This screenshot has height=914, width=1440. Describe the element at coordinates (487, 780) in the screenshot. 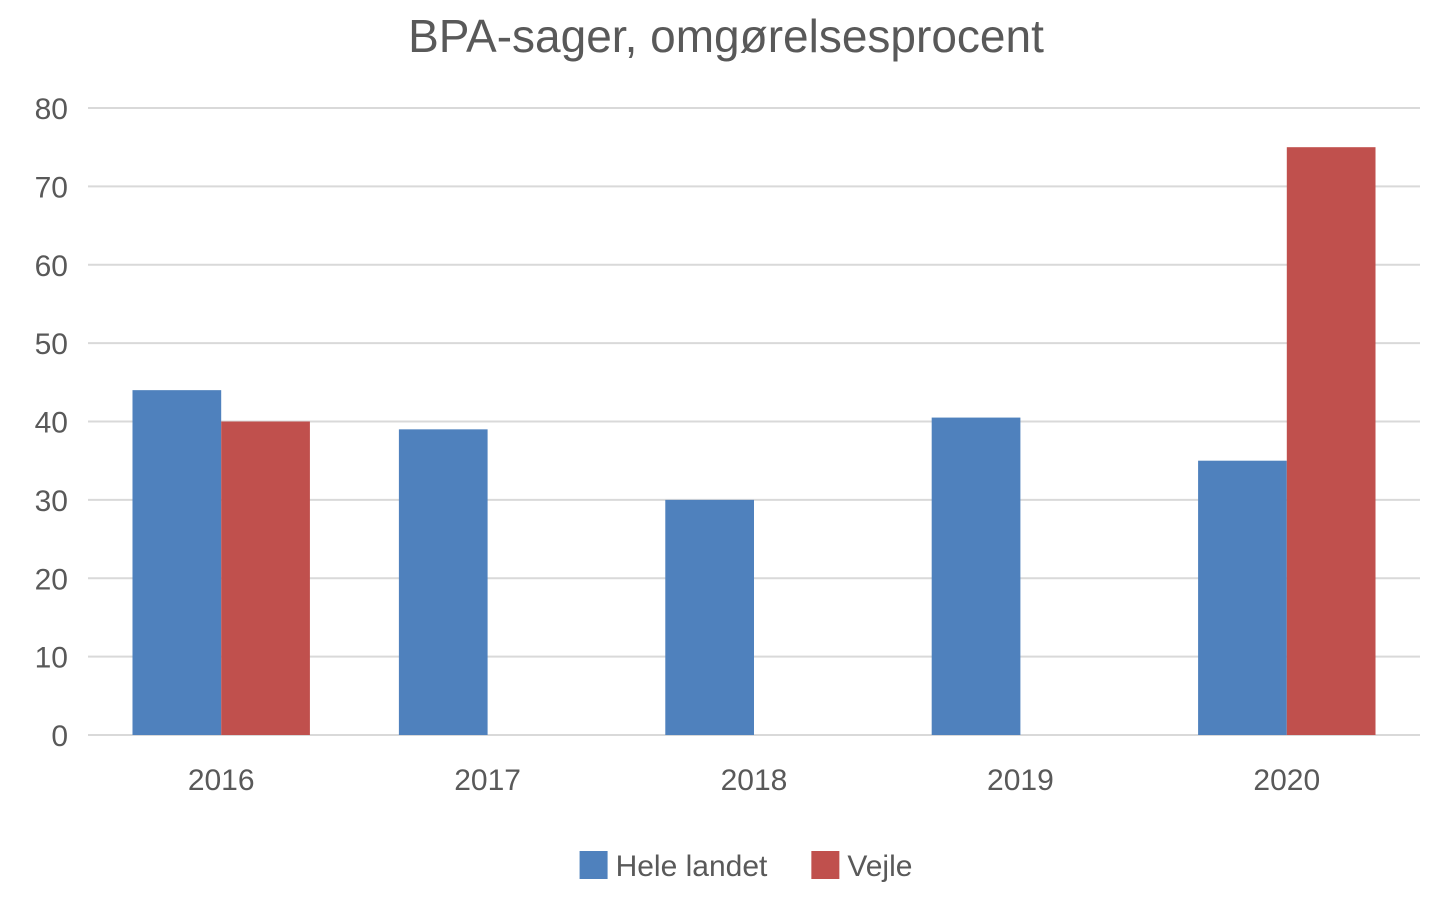

I see `x-tick-label: 2017` at that location.